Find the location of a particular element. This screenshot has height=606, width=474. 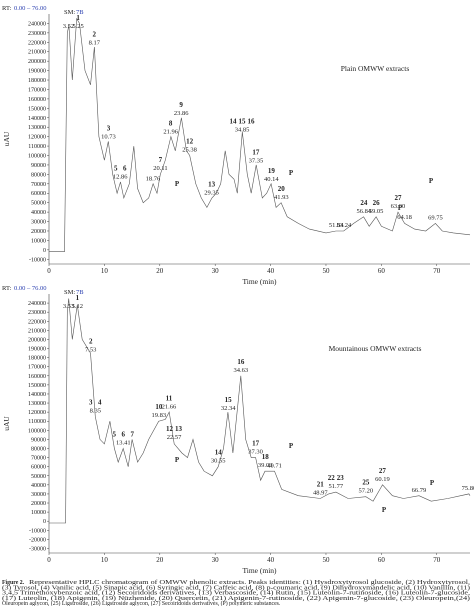

retention-time-label: 13.41 is located at coordinates (123, 443).